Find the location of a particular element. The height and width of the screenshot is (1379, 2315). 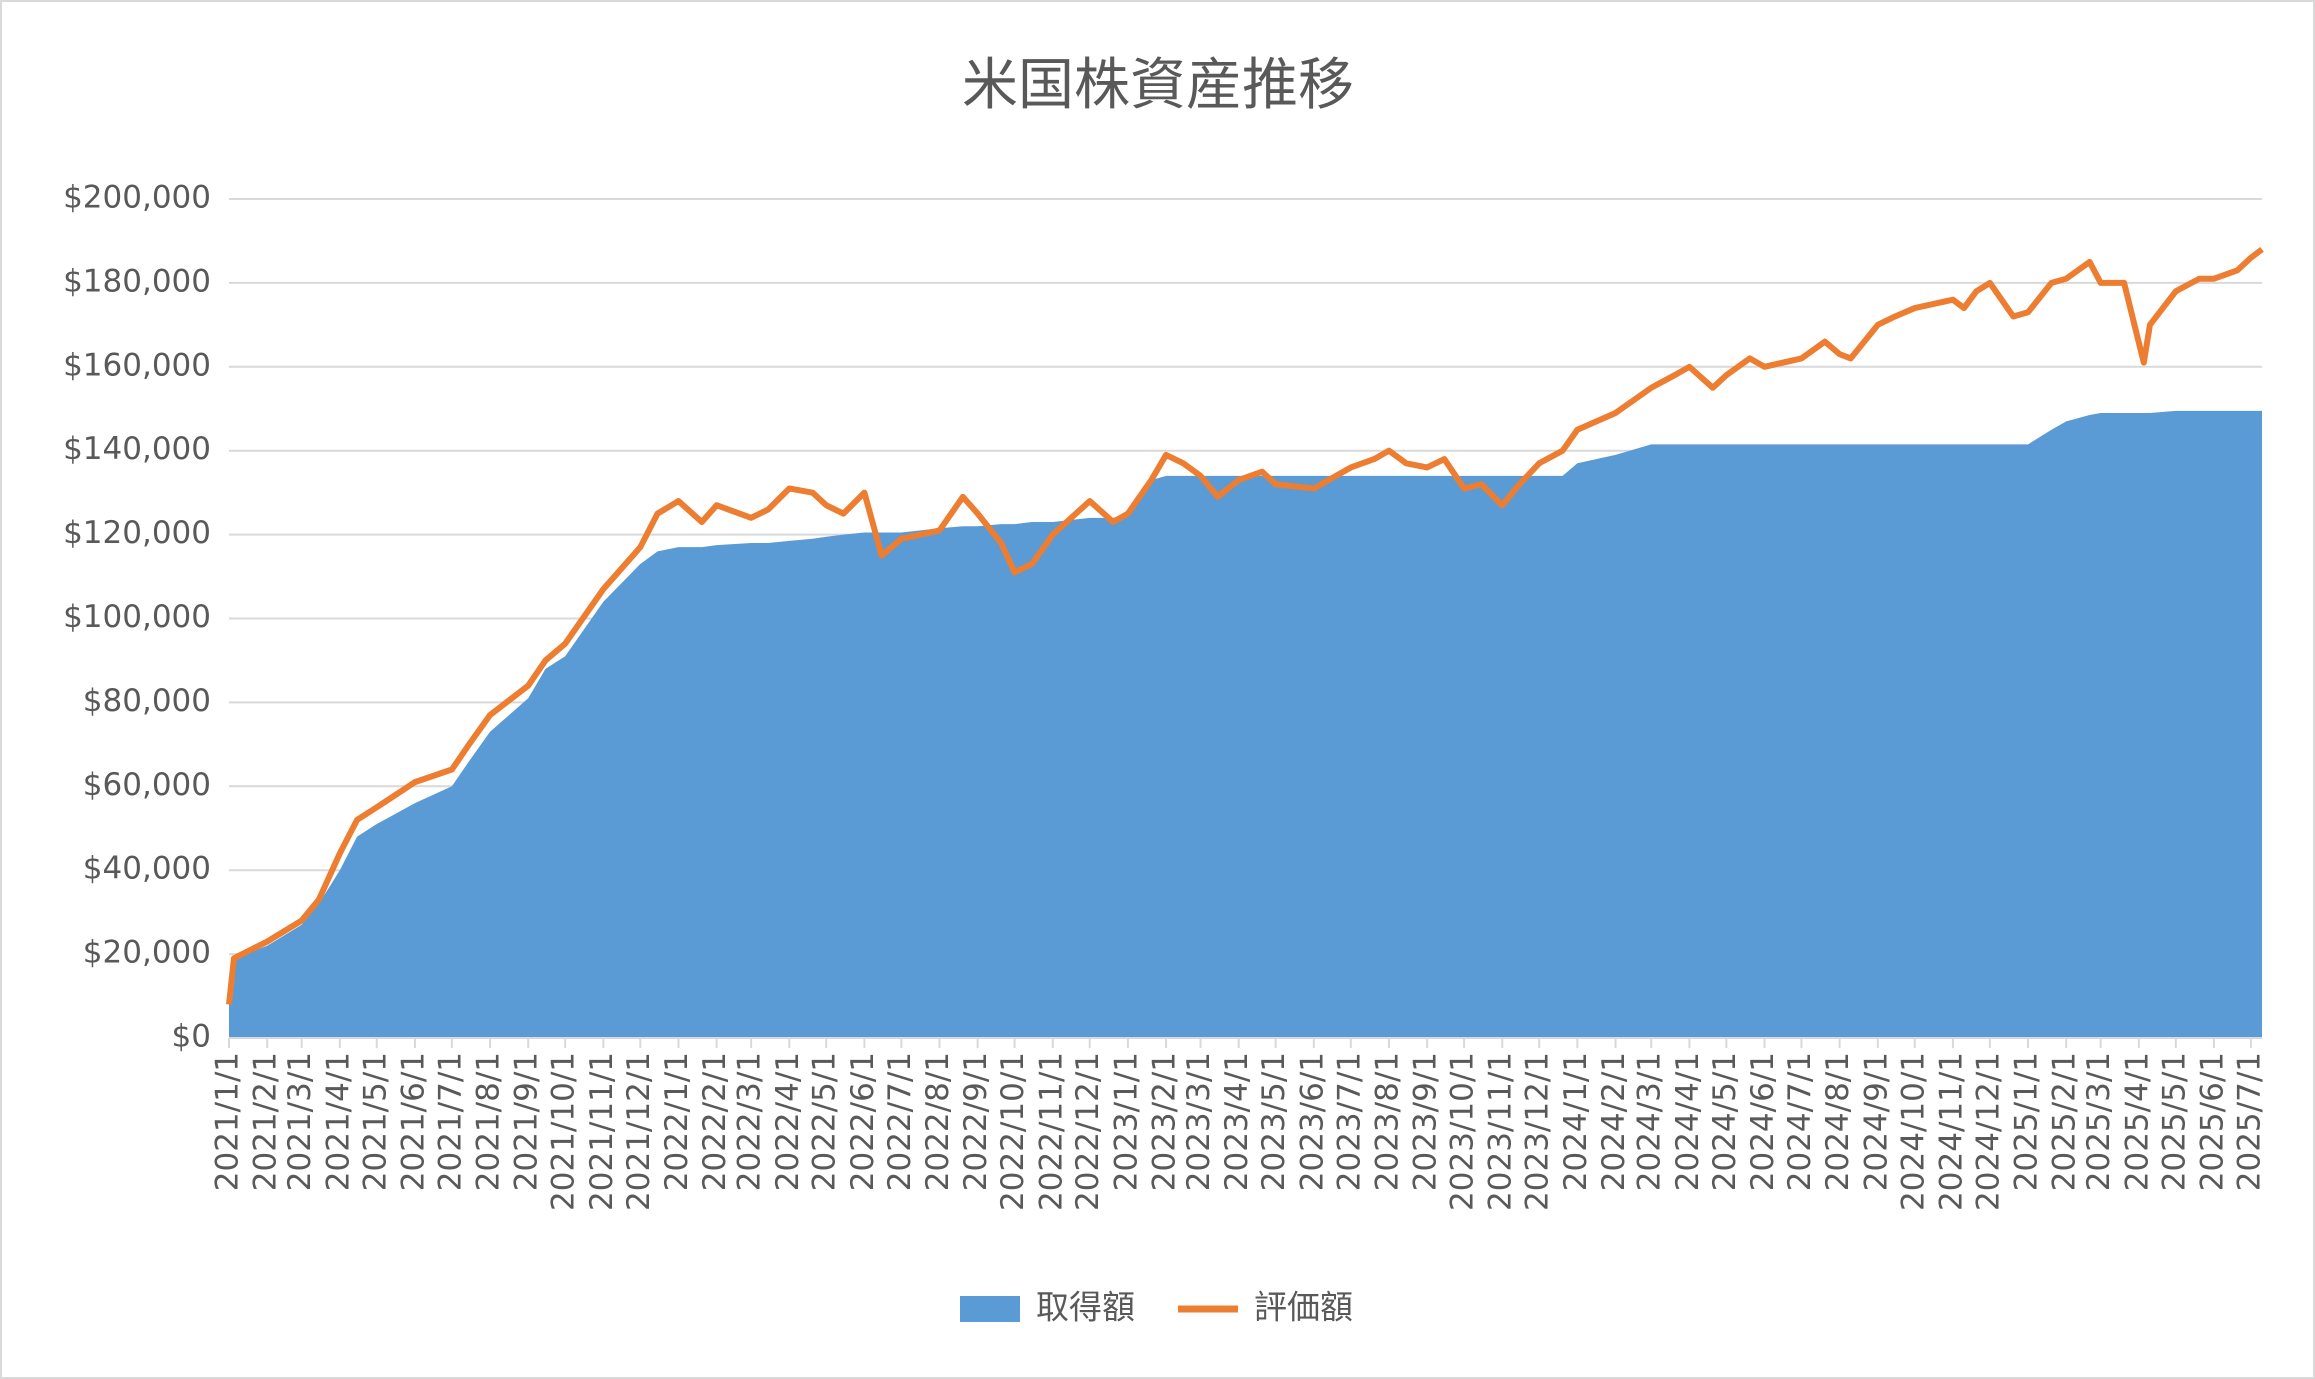

x-tick-label: 2025/3/1 is located at coordinates (2099, 1121).